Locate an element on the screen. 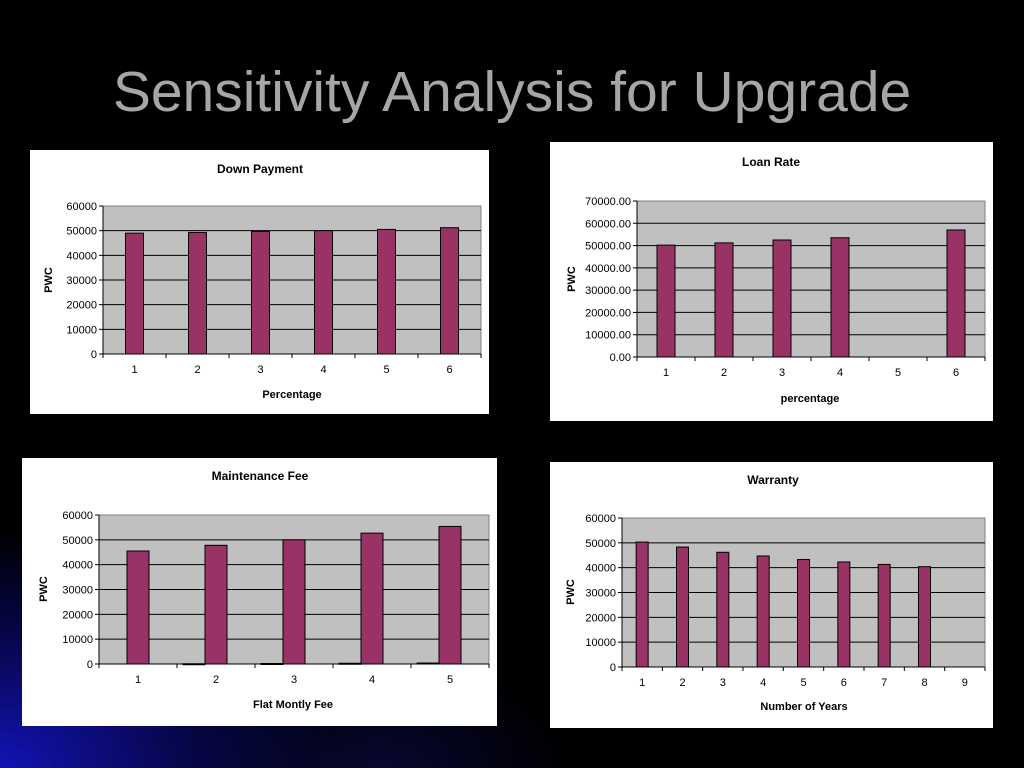 The image size is (1024, 768). y-tick-label: 10000.00 is located at coordinates (608, 336).